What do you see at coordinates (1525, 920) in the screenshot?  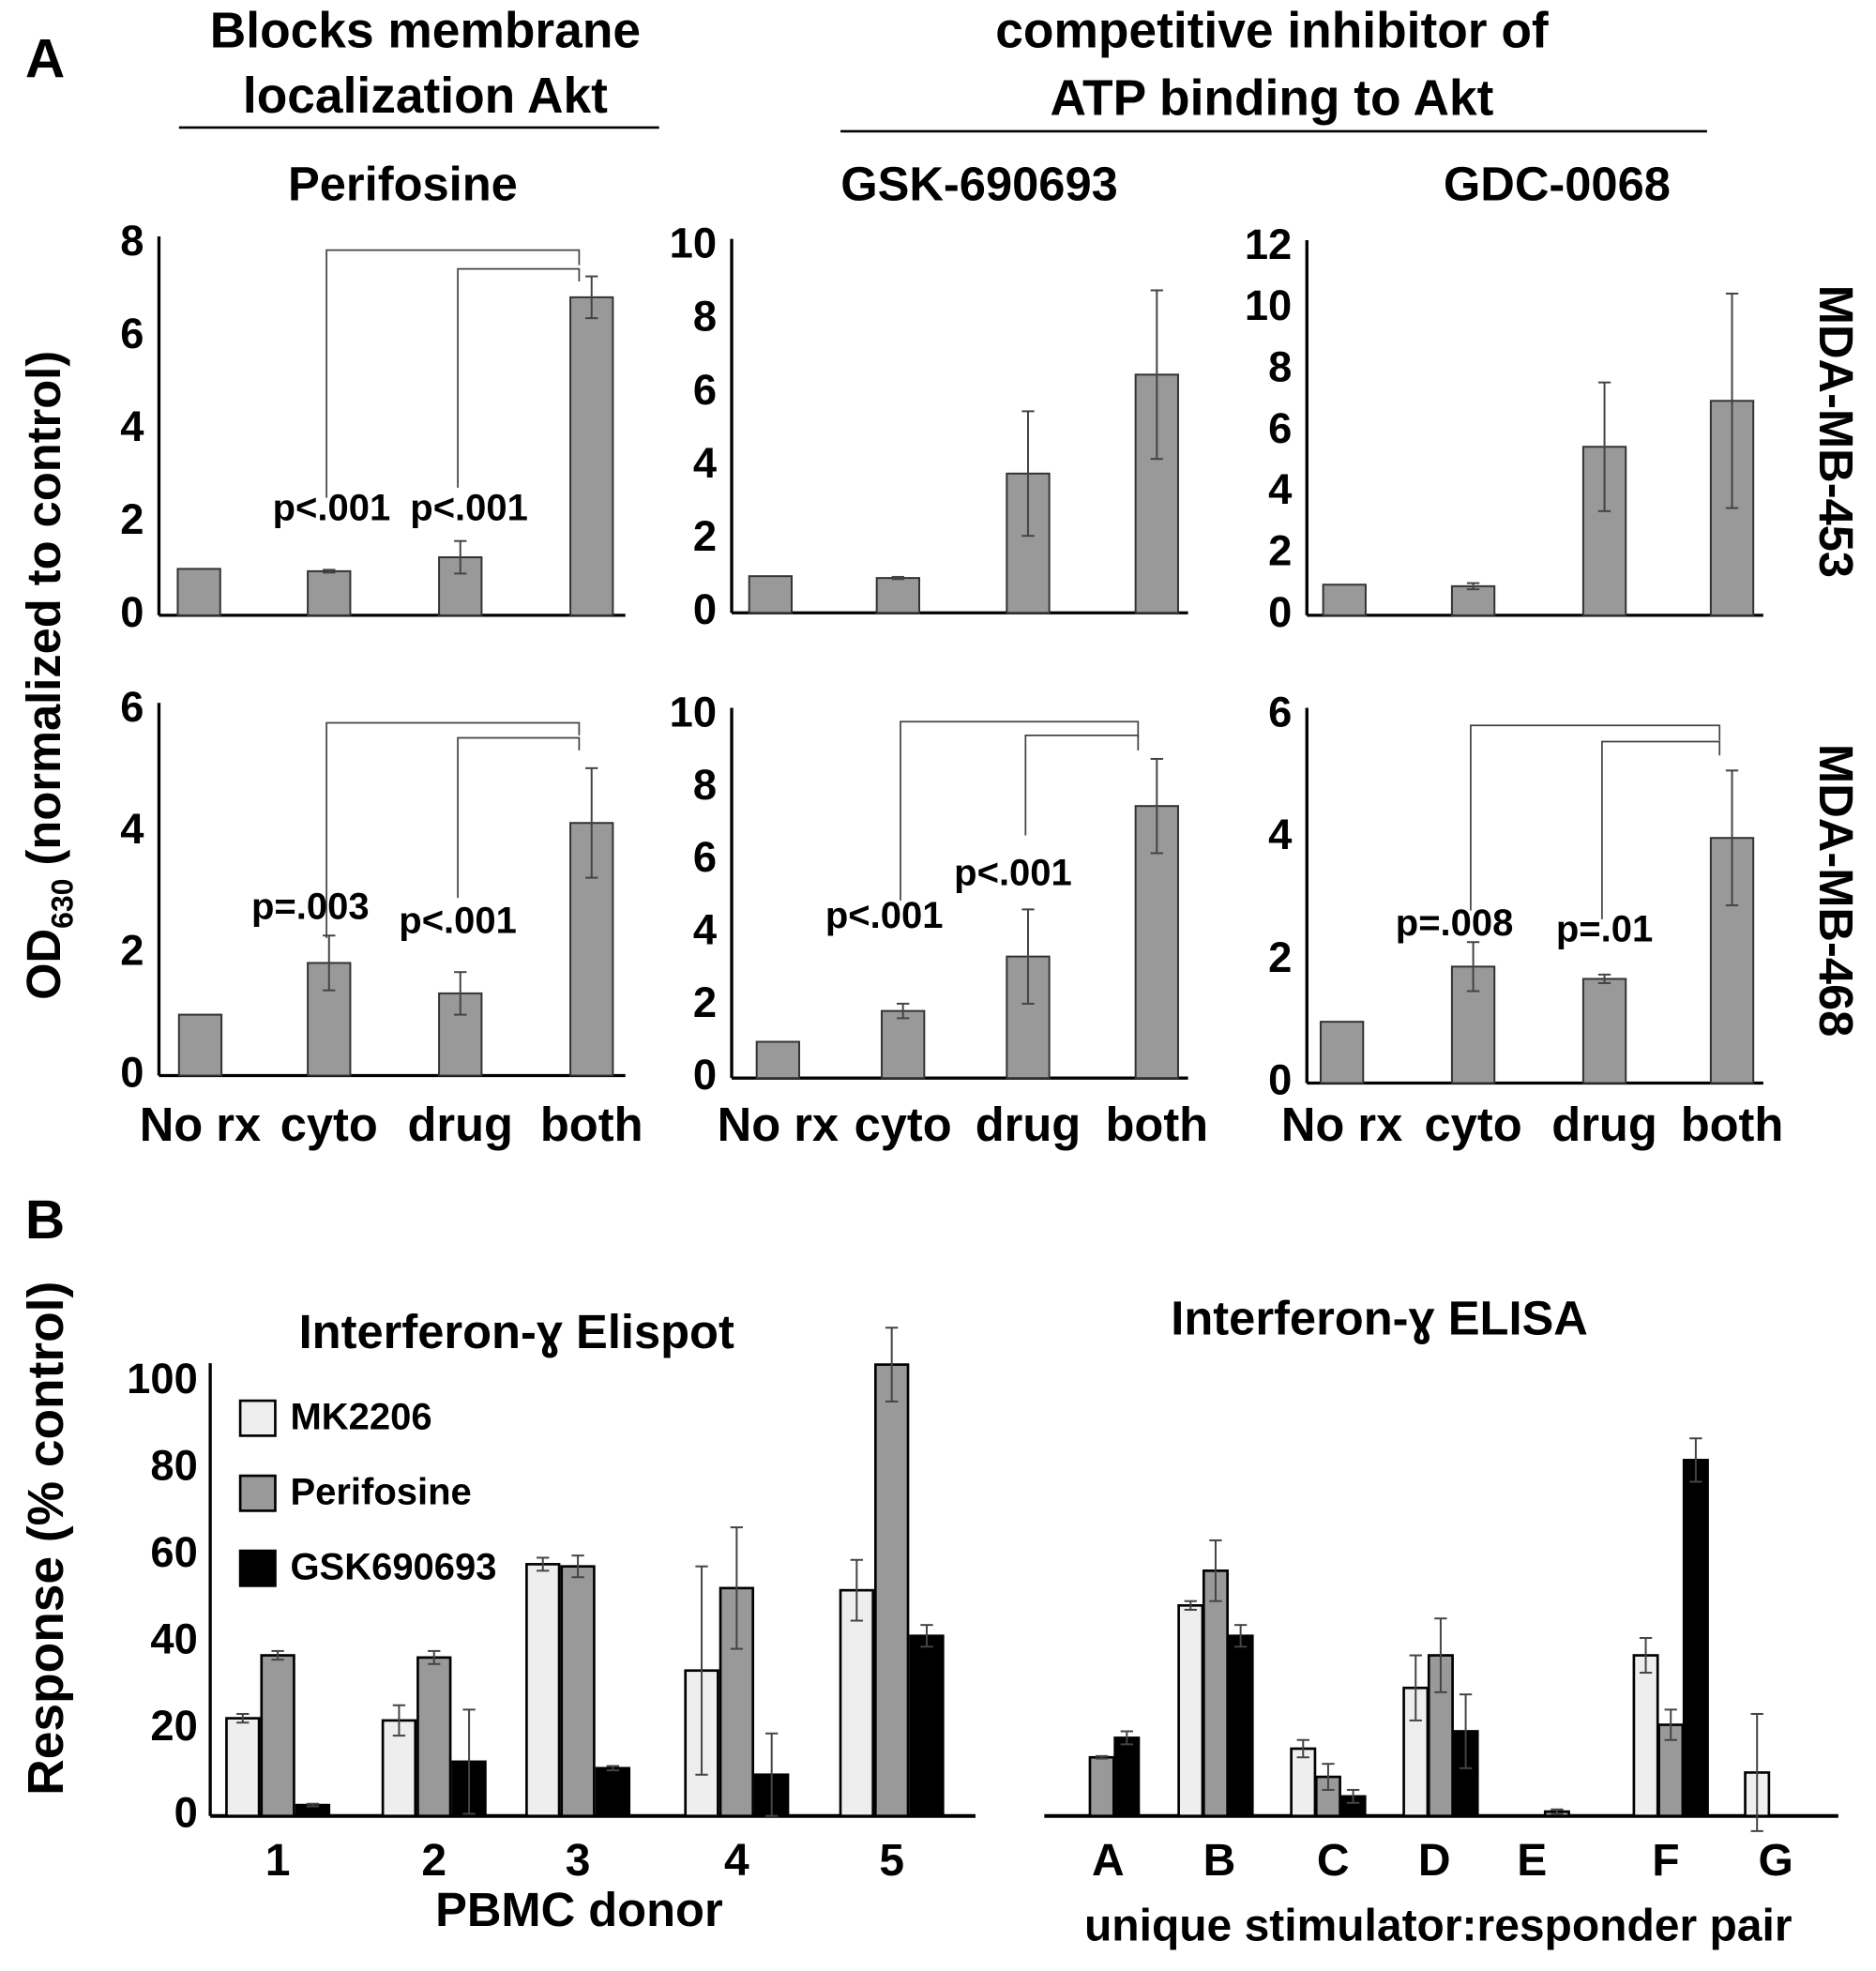 I see `chart-panel-a-5: 0 2 4 6 No rx cyto drug both p=.008 p=.01` at bounding box center [1525, 920].